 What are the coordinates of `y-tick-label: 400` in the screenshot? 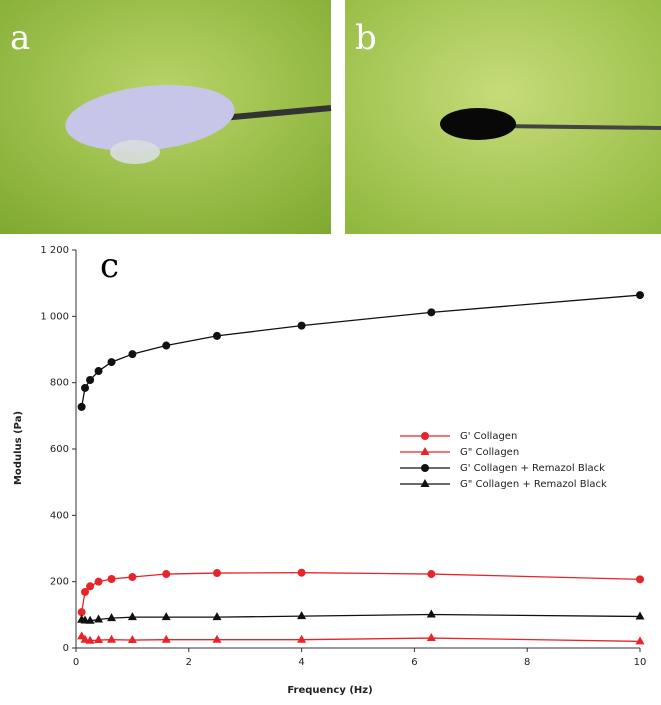 It's located at (59, 515).